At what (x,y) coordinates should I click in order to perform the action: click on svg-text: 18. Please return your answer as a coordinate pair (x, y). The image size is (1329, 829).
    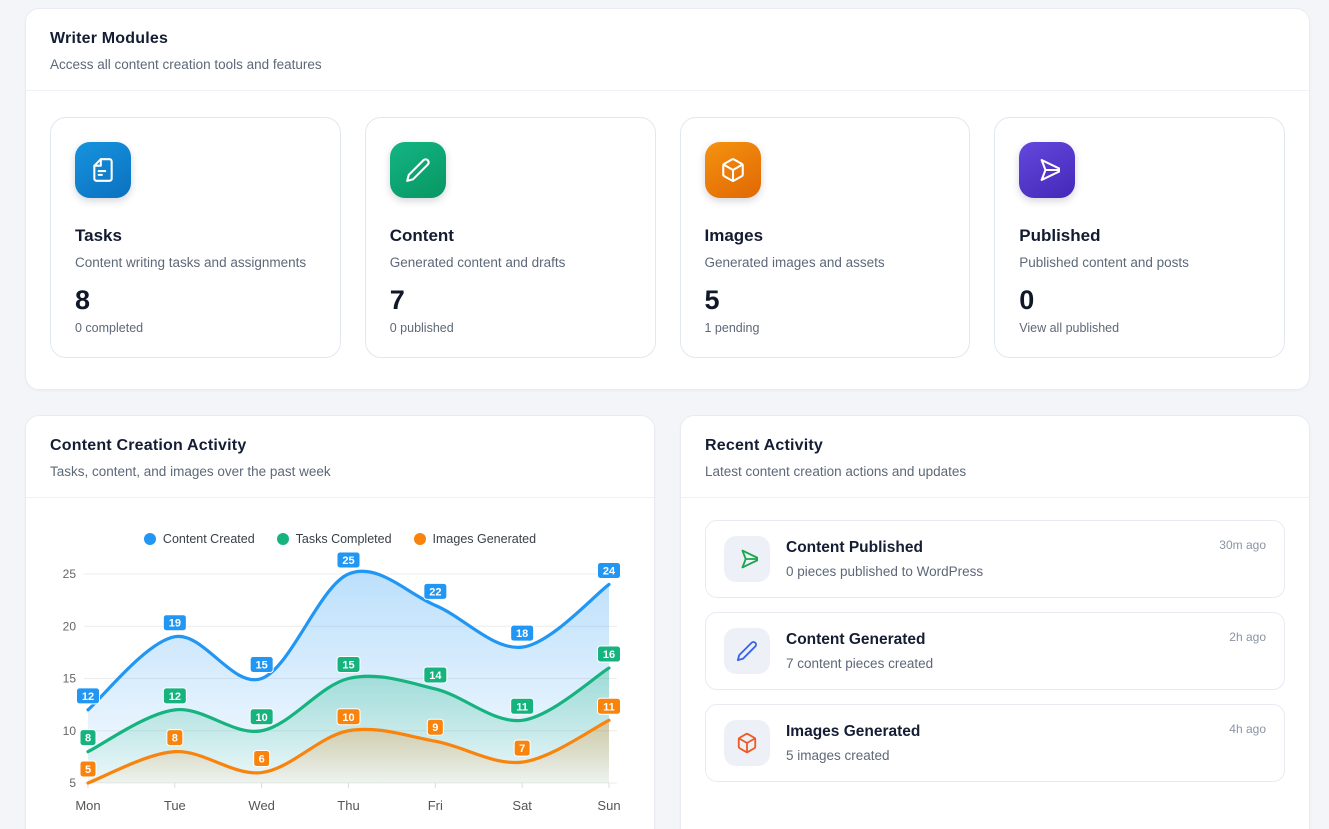
    Looking at the image, I should click on (522, 634).